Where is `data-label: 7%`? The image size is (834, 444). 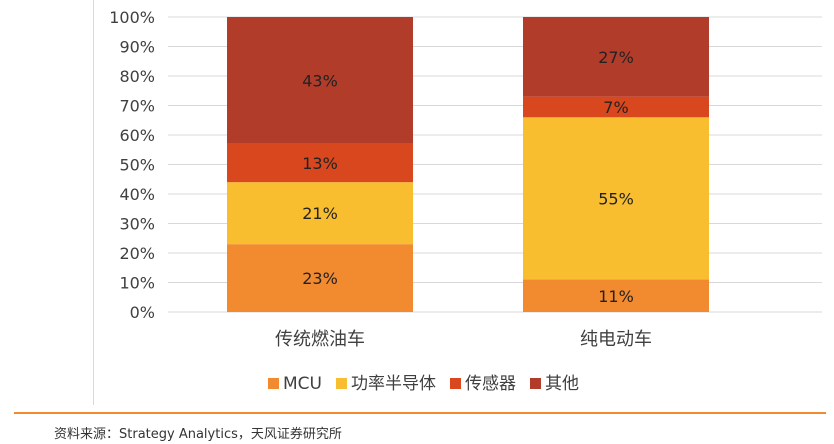
data-label: 7% is located at coordinates (615, 107).